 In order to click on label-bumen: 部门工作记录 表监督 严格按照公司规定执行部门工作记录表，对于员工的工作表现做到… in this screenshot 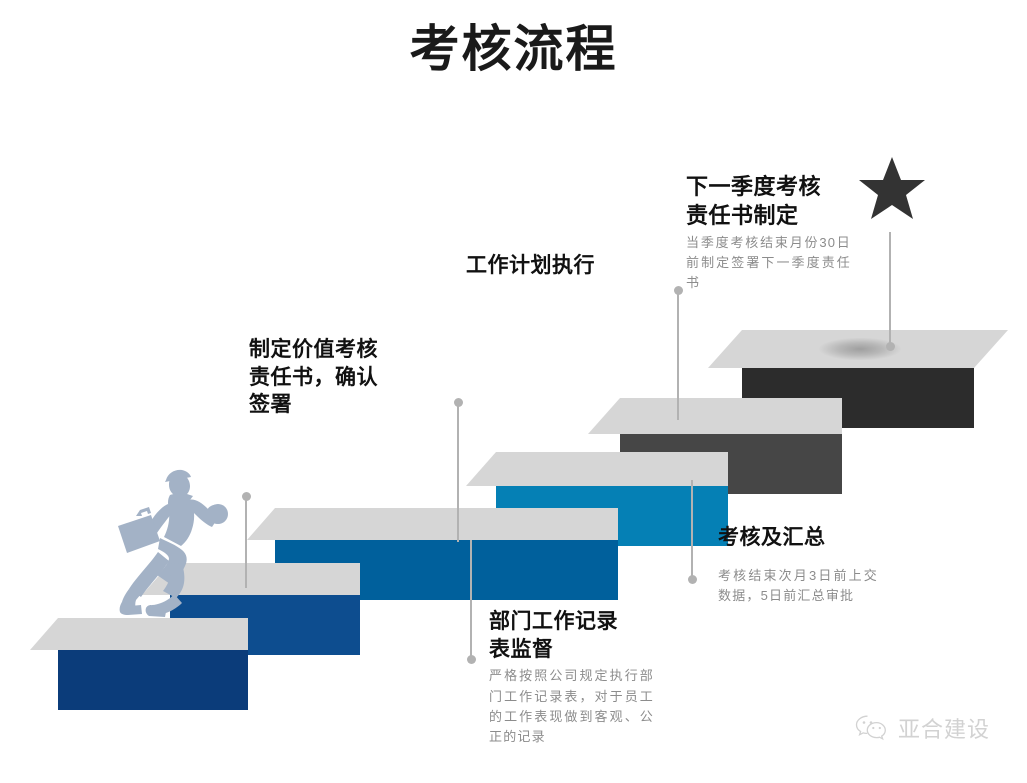, I will do `click(571, 677)`.